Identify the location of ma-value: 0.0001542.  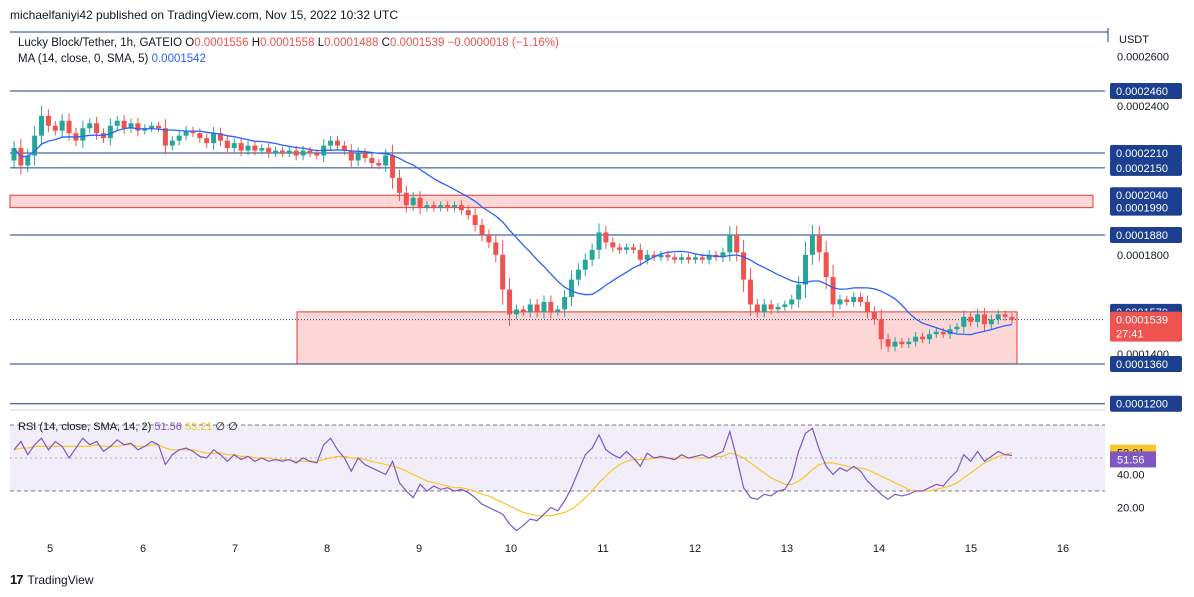
(178, 59).